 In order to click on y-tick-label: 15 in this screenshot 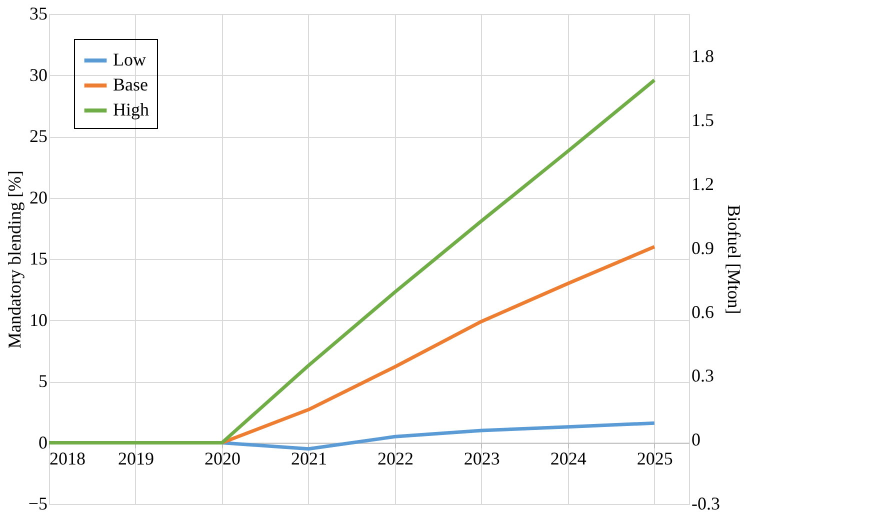, I will do `click(39, 258)`.